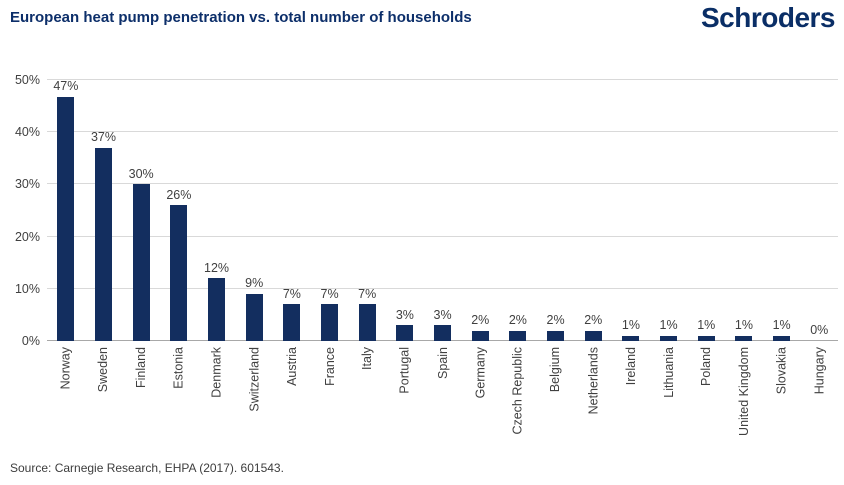  What do you see at coordinates (27, 236) in the screenshot?
I see `y-tick-label: 20%` at bounding box center [27, 236].